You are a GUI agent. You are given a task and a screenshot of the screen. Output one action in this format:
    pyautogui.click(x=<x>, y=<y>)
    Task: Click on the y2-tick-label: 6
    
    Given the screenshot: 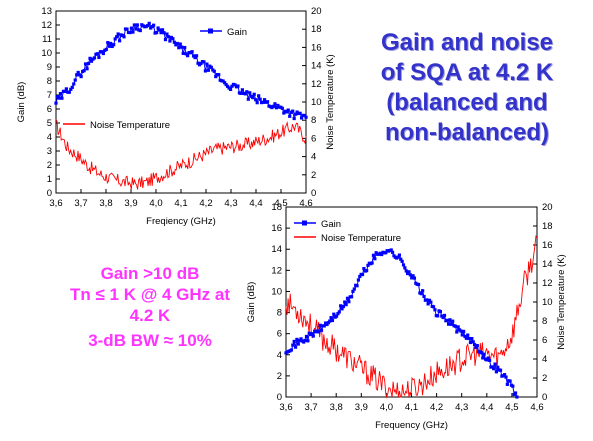 What is the action you would take?
    pyautogui.click(x=544, y=340)
    